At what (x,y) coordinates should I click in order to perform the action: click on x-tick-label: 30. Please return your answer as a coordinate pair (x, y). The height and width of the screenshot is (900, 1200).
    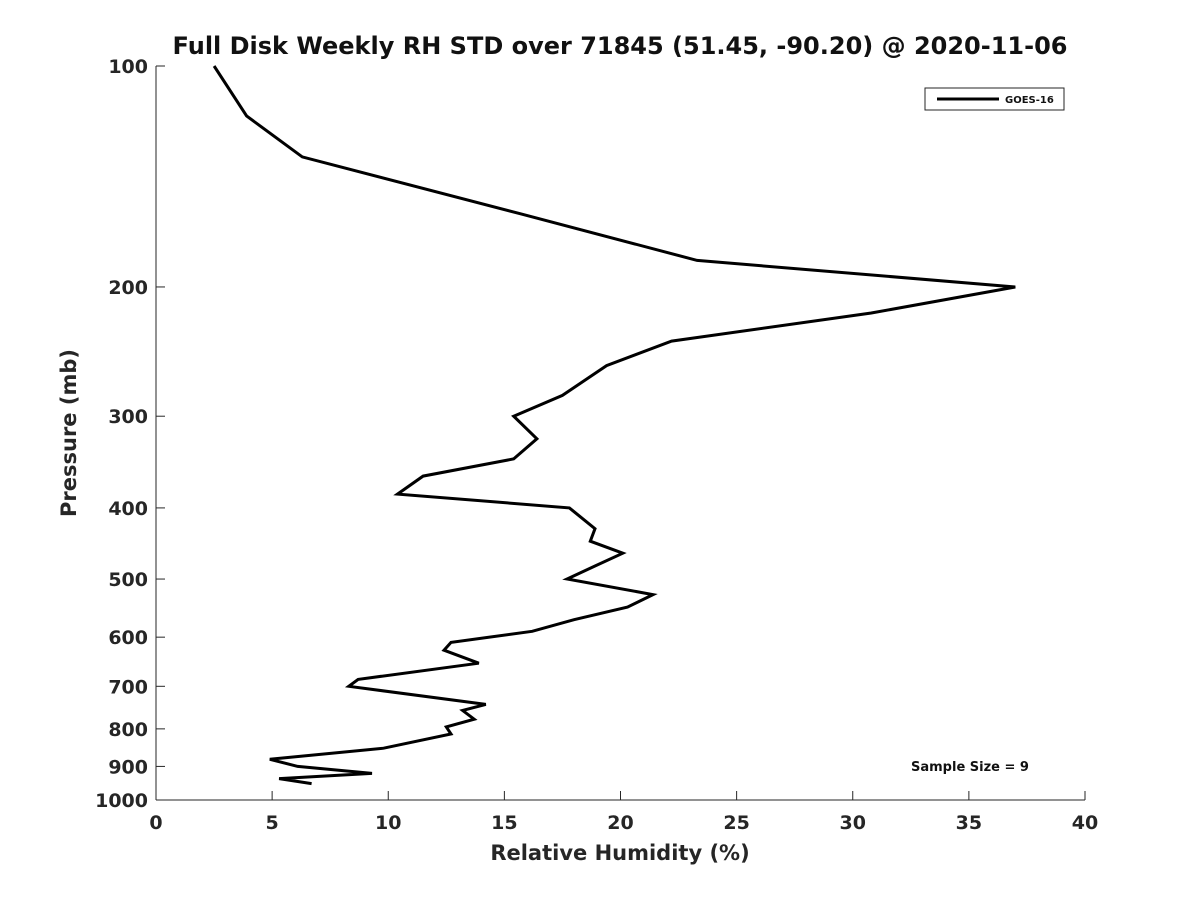
    Looking at the image, I should click on (853, 823).